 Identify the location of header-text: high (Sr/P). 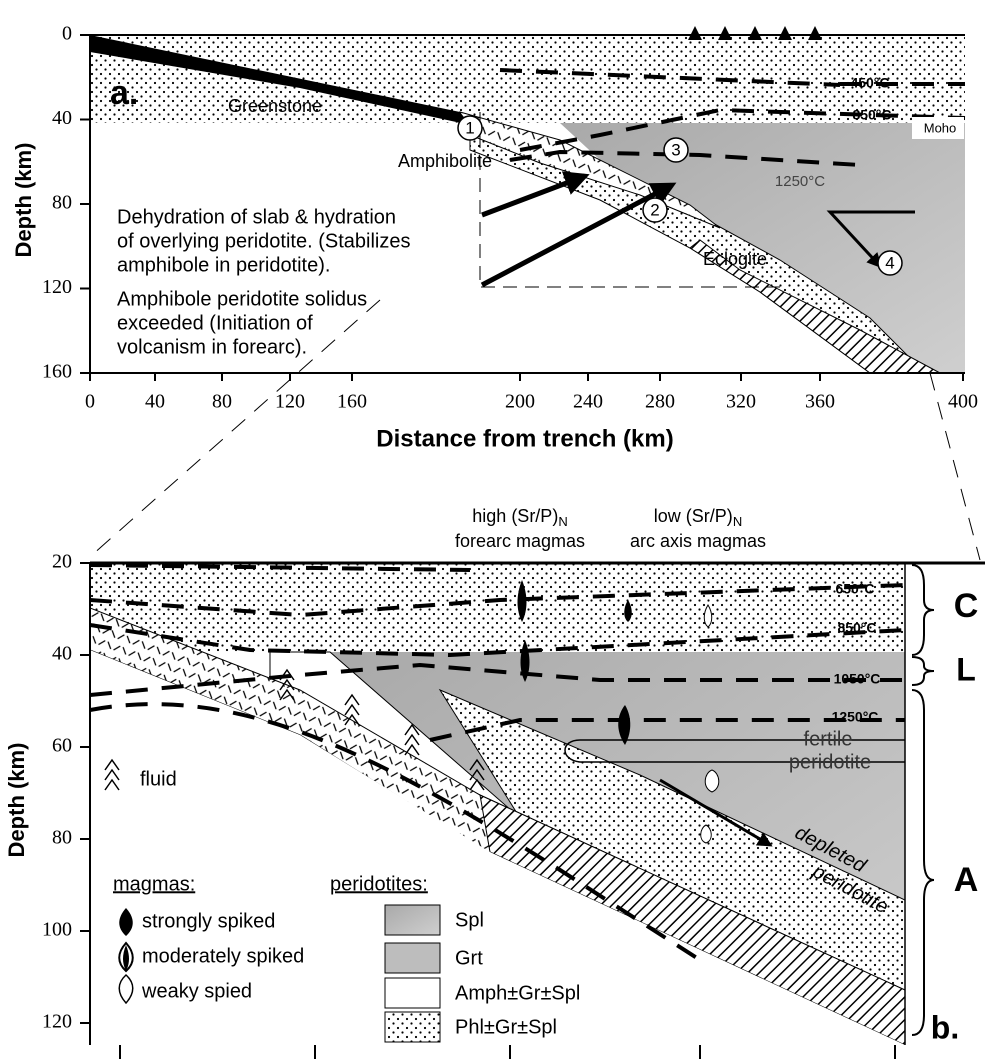
(515, 516).